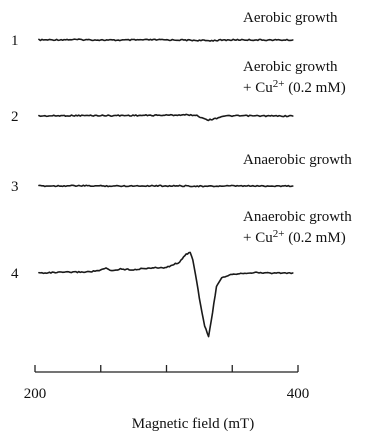 The height and width of the screenshot is (434, 392). What do you see at coordinates (297, 160) in the screenshot?
I see `series-label-3-line-1: Anaerobic growth` at bounding box center [297, 160].